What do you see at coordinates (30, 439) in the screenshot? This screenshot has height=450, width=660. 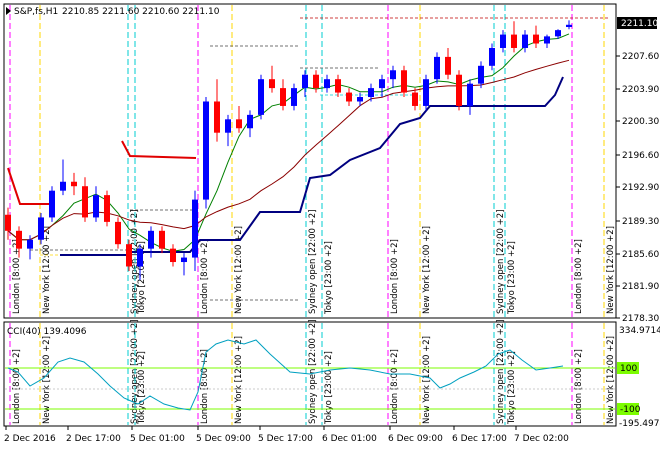 I see `time-label: 2 Dec 2016` at bounding box center [30, 439].